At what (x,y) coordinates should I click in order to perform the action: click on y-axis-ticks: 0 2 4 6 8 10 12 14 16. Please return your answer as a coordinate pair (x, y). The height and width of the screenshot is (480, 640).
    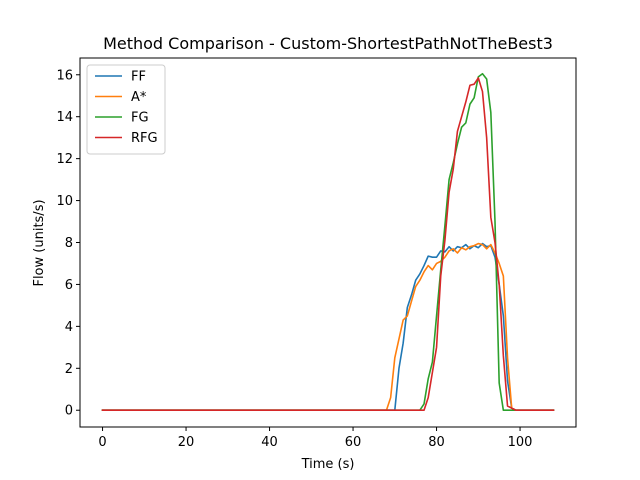
    Looking at the image, I should click on (68, 243).